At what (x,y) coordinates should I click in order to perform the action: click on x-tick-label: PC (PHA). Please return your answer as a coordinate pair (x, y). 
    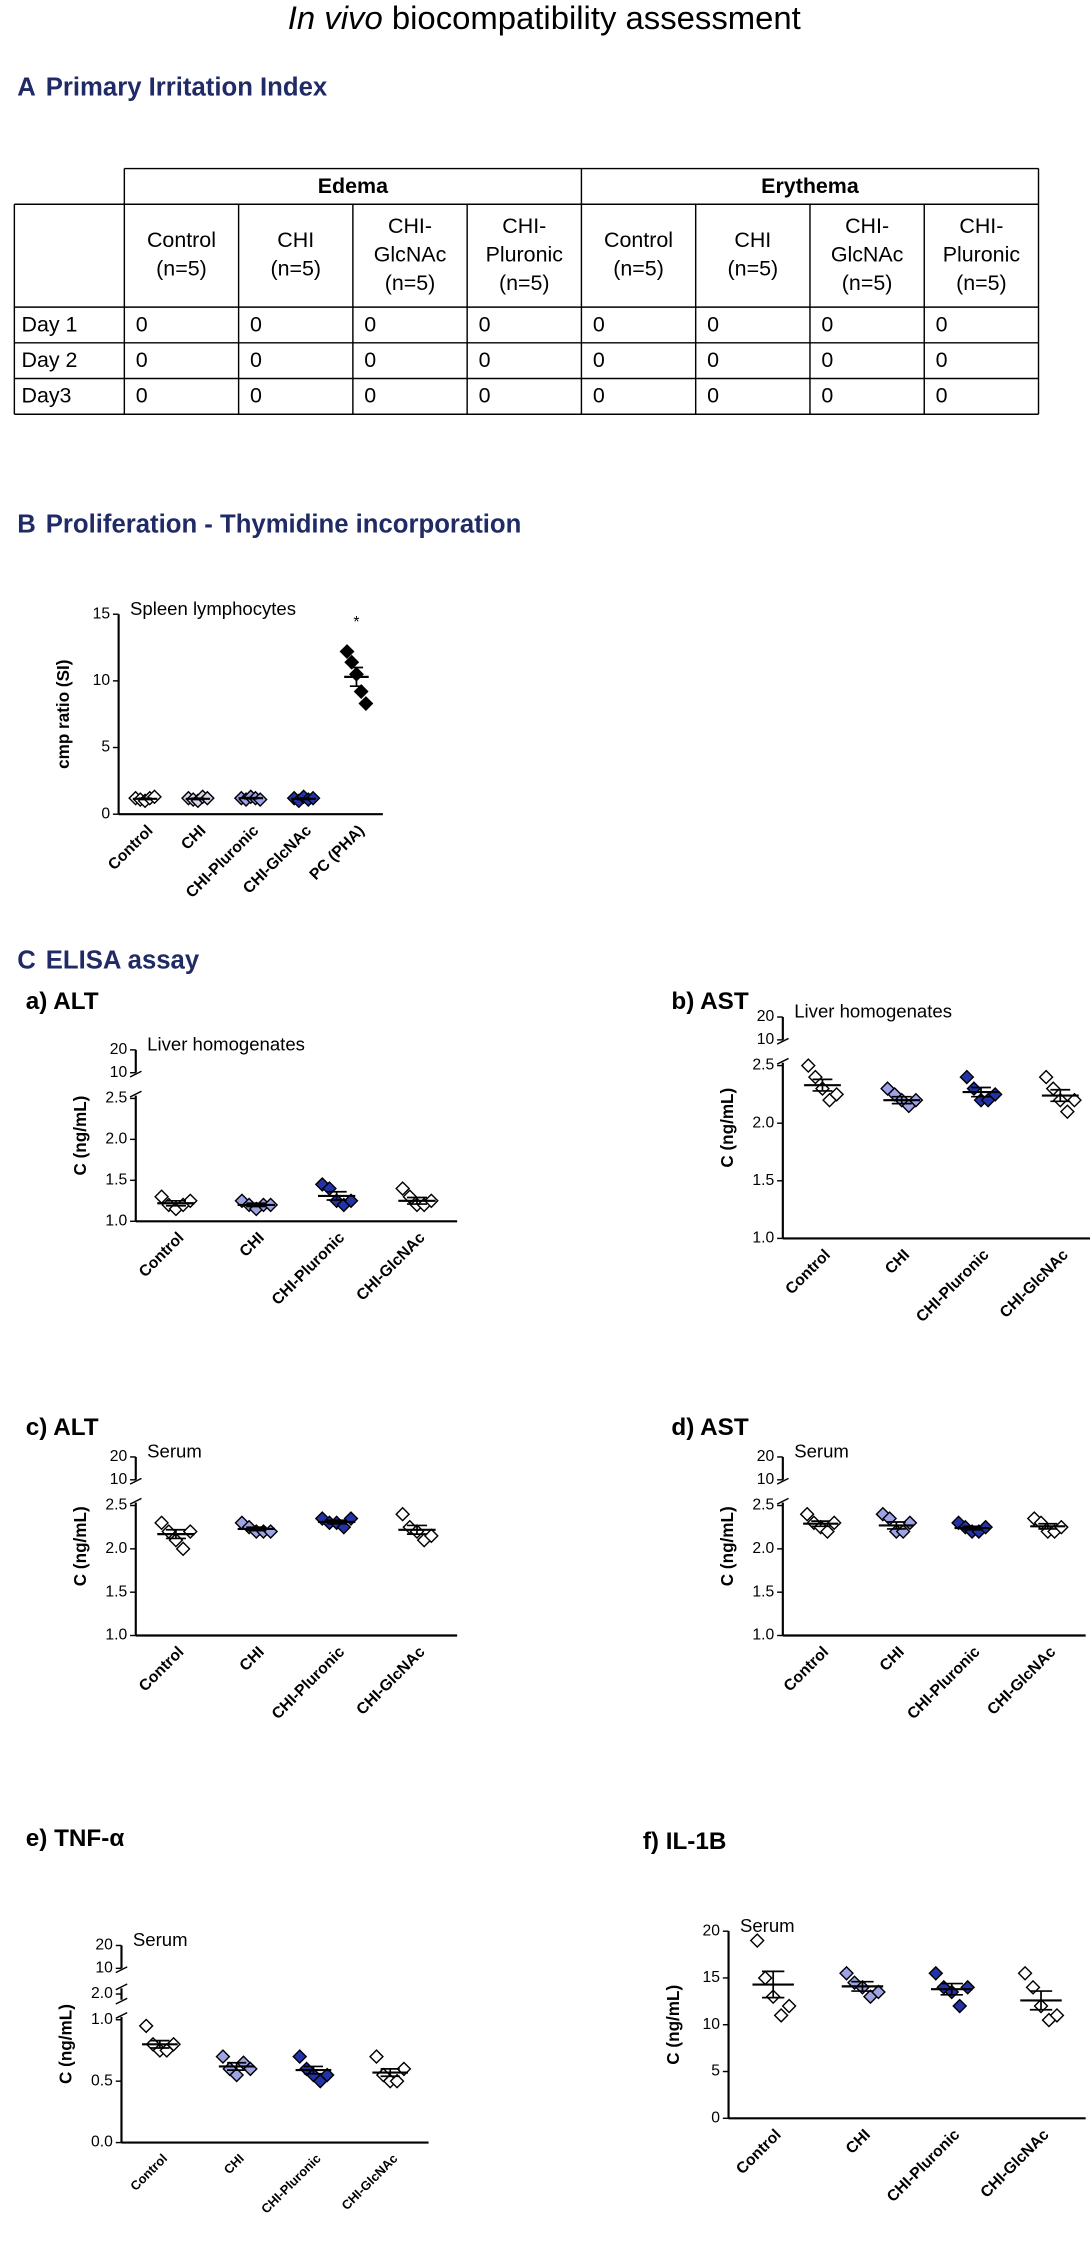
    Looking at the image, I should click on (337, 852).